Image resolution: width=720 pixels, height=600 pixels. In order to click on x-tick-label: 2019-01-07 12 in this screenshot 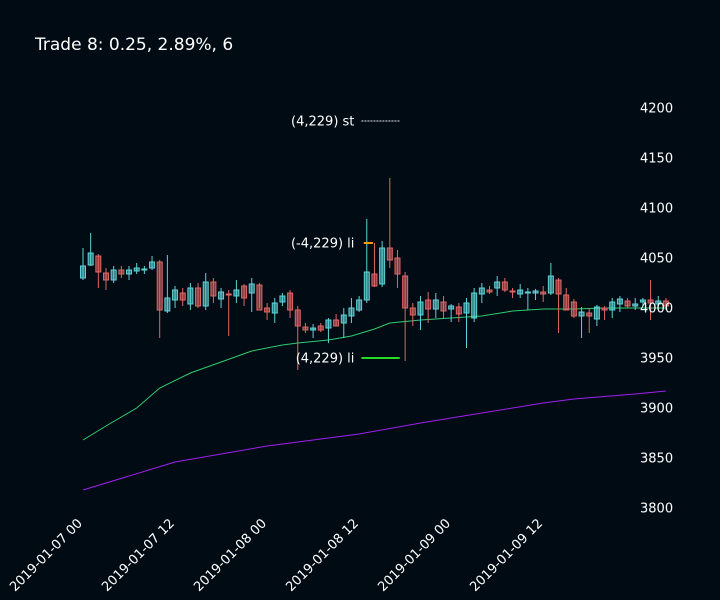, I will do `click(138, 555)`.